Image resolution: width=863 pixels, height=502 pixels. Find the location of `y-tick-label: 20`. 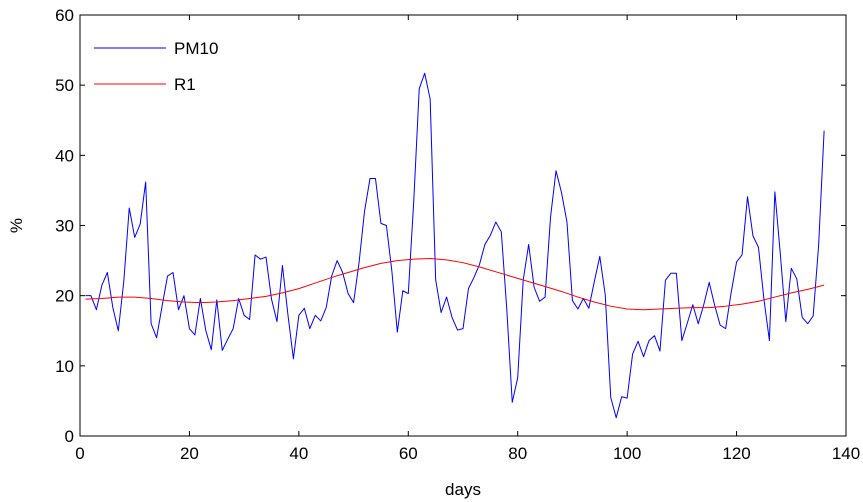

y-tick-label: 20 is located at coordinates (64, 296).